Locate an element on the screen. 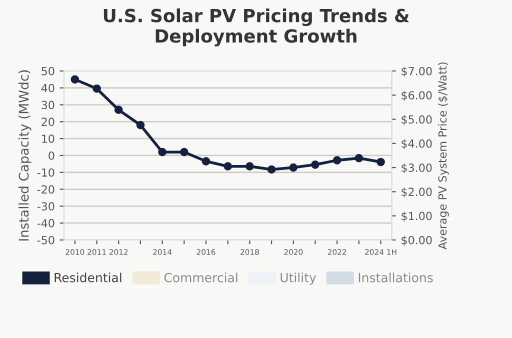 This screenshot has height=338, width=512. y2-tick-label: $4.00 is located at coordinates (417, 144).